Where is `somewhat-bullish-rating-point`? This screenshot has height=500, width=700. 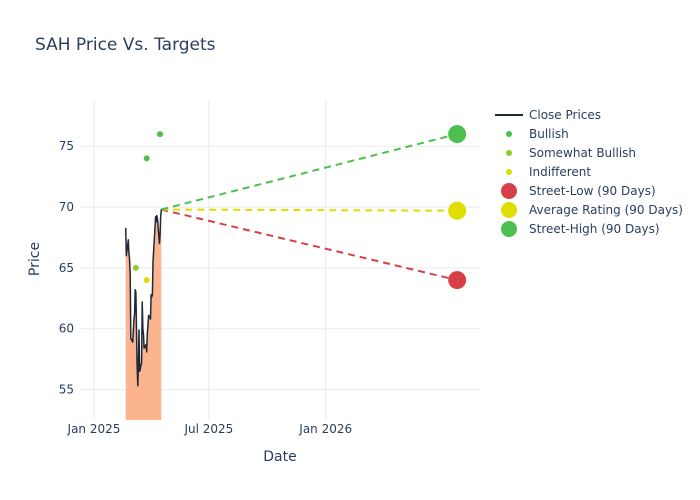 somewhat-bullish-rating-point is located at coordinates (135, 267).